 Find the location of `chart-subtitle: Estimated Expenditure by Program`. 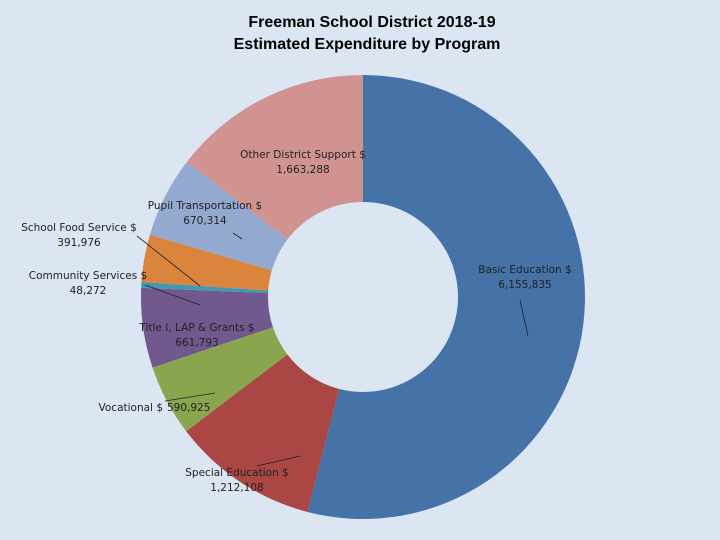

chart-subtitle: Estimated Expenditure by Program is located at coordinates (367, 44).